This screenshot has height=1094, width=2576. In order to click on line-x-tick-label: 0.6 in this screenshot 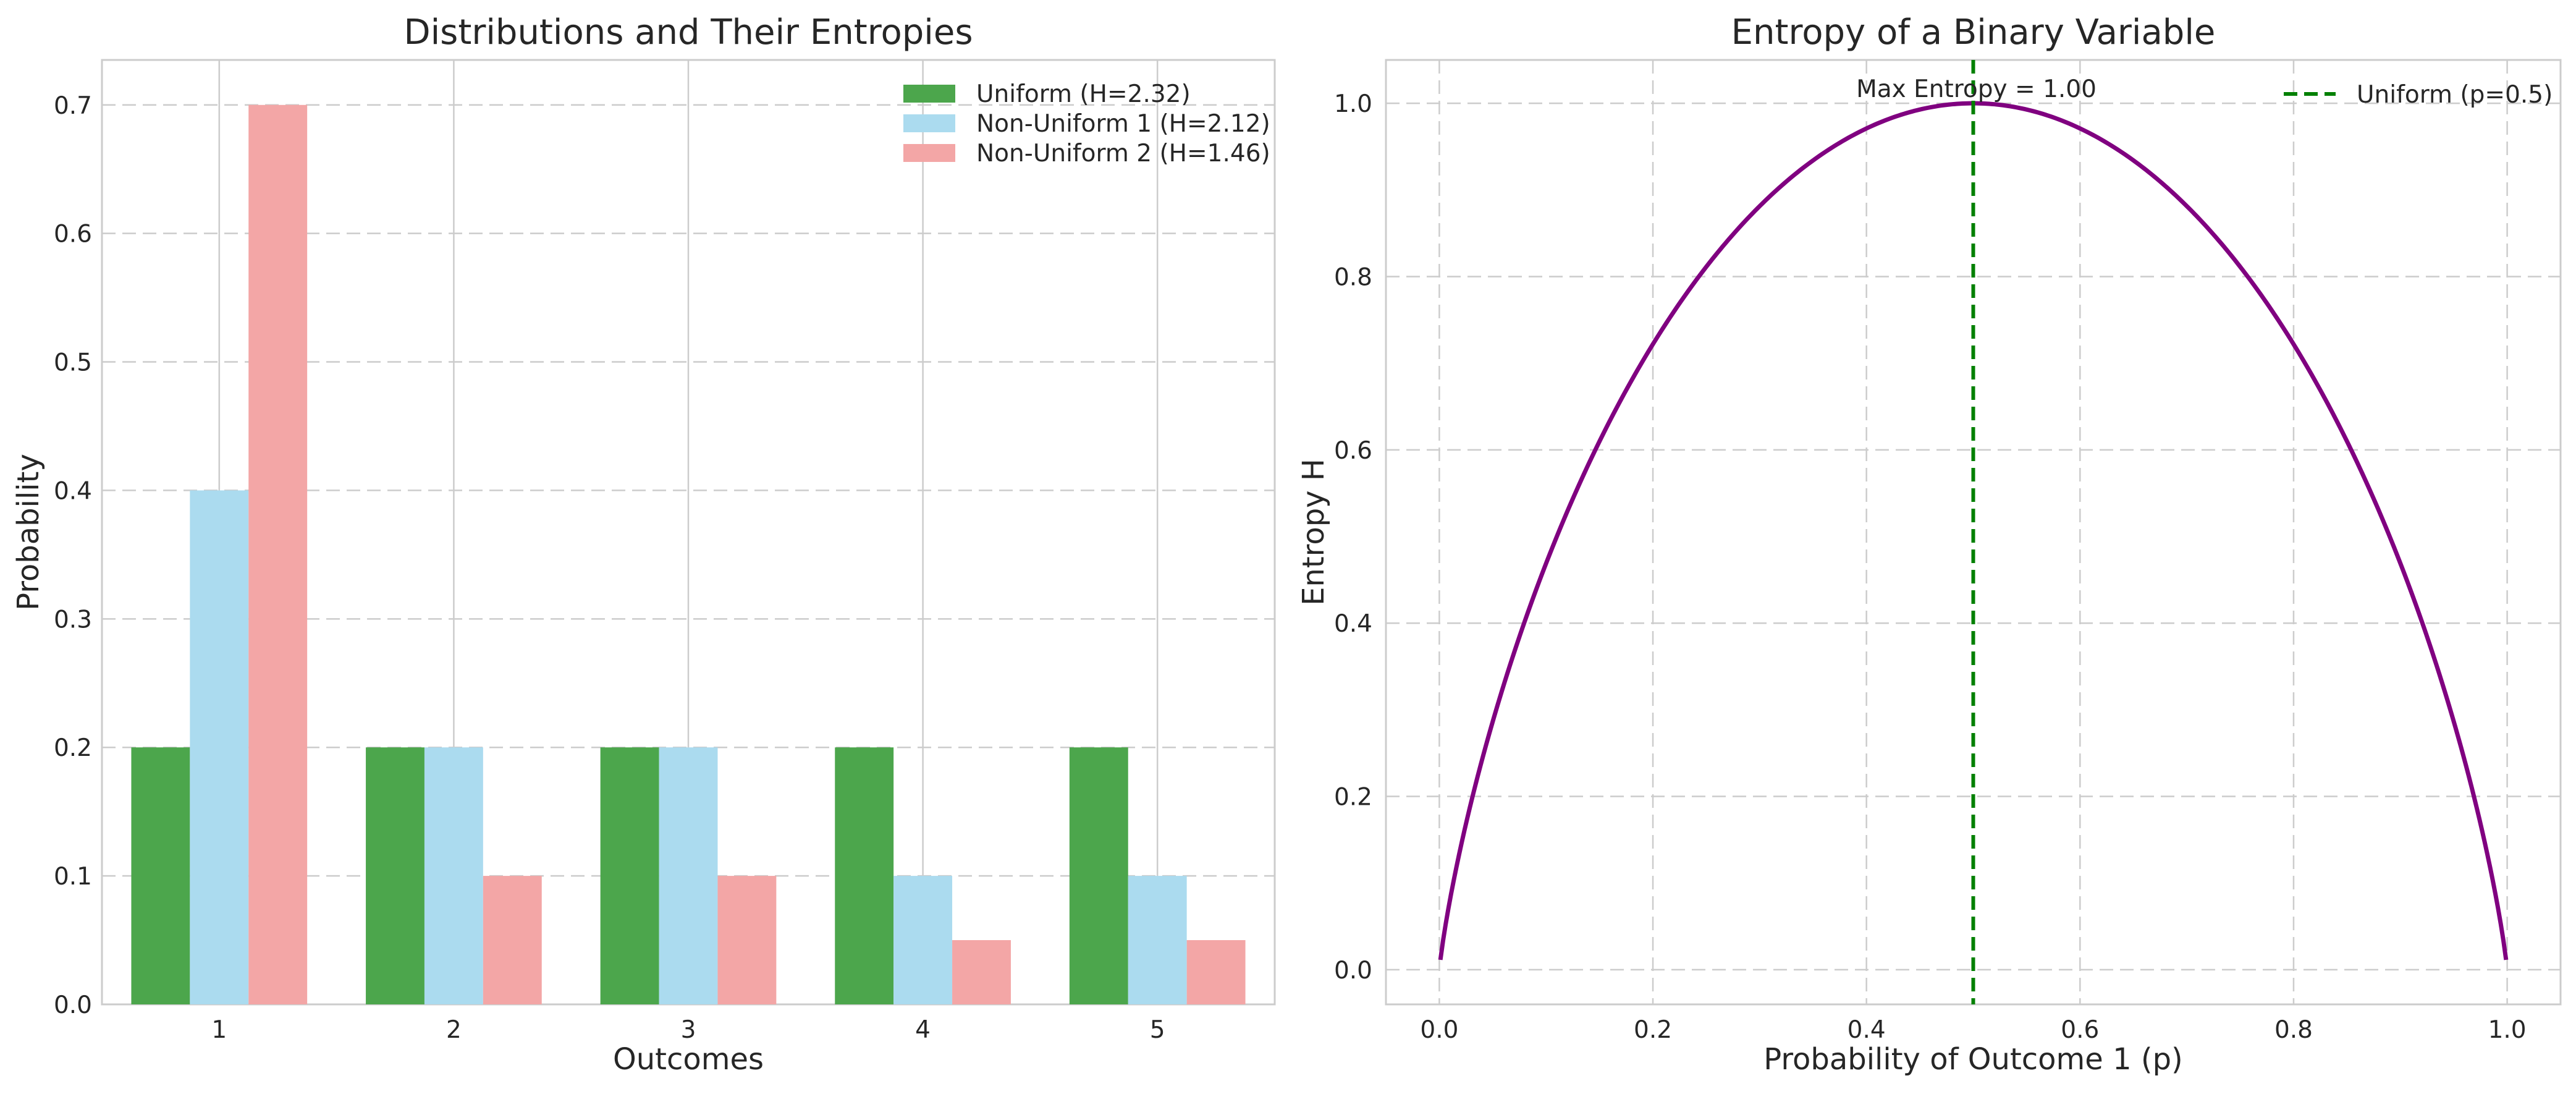, I will do `click(2080, 1030)`.